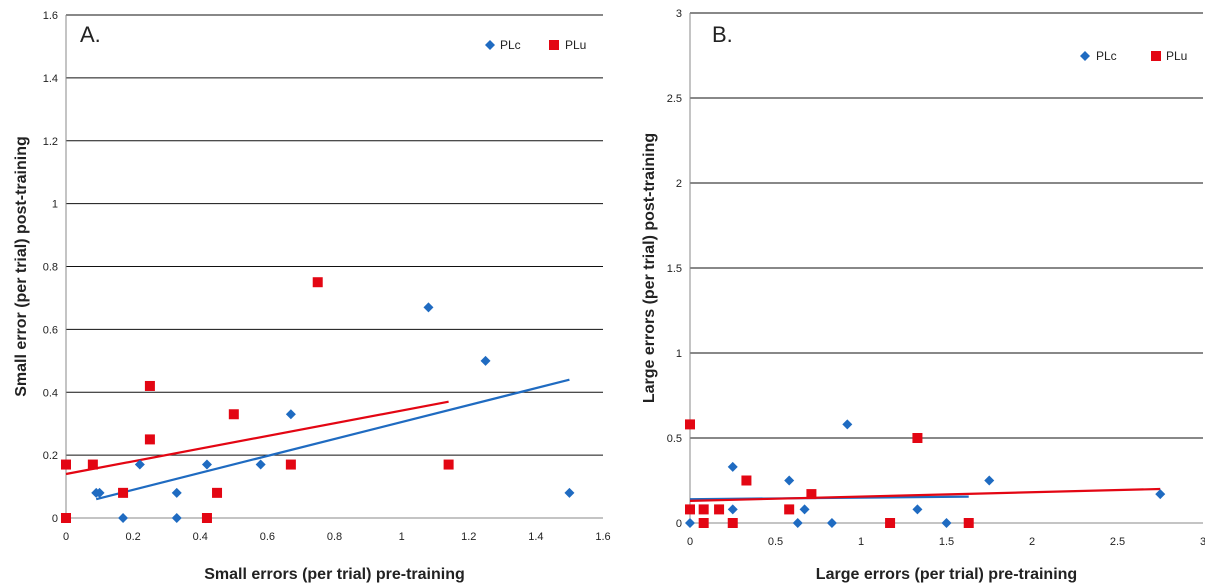  What do you see at coordinates (132, 537) in the screenshot?
I see `x-tick-label: 0.2` at bounding box center [132, 537].